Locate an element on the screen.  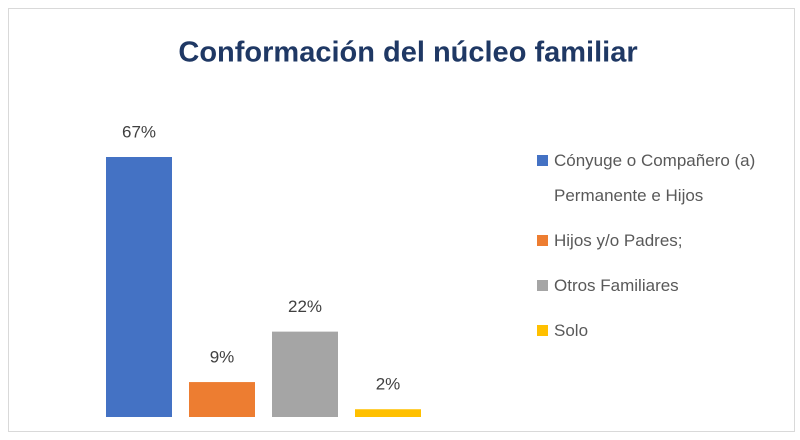
legend-label: Solo is located at coordinates (571, 330).